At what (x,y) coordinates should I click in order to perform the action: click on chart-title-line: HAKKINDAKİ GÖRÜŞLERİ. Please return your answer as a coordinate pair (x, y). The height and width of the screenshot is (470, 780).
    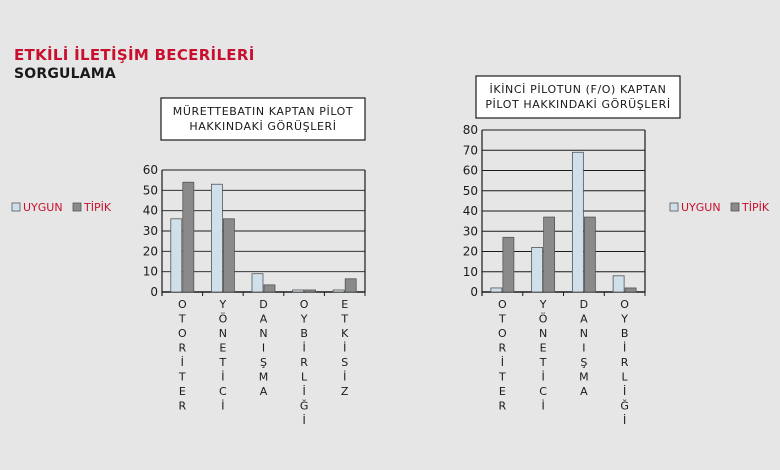
    Looking at the image, I should click on (262, 126).